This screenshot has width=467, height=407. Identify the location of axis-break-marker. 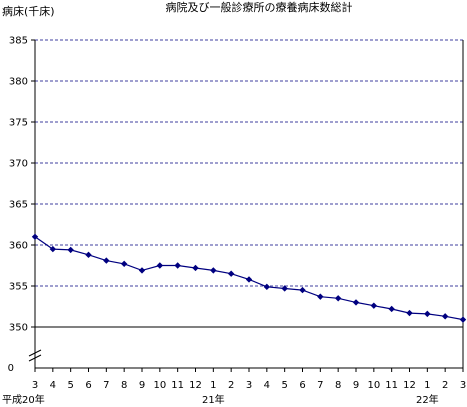
(35, 355).